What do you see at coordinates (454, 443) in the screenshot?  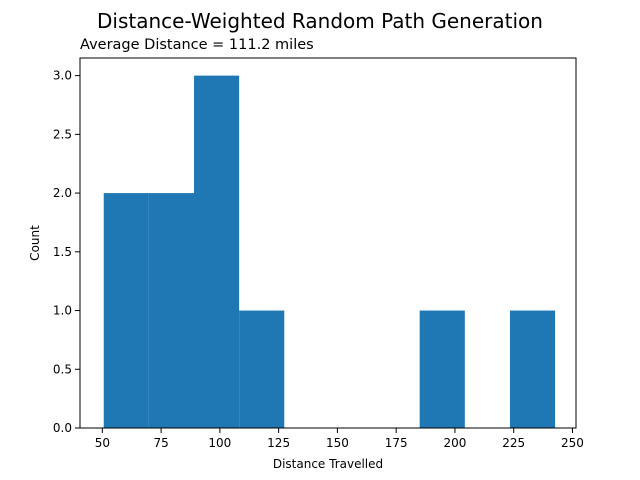 I see `x-tick-label: 200` at bounding box center [454, 443].